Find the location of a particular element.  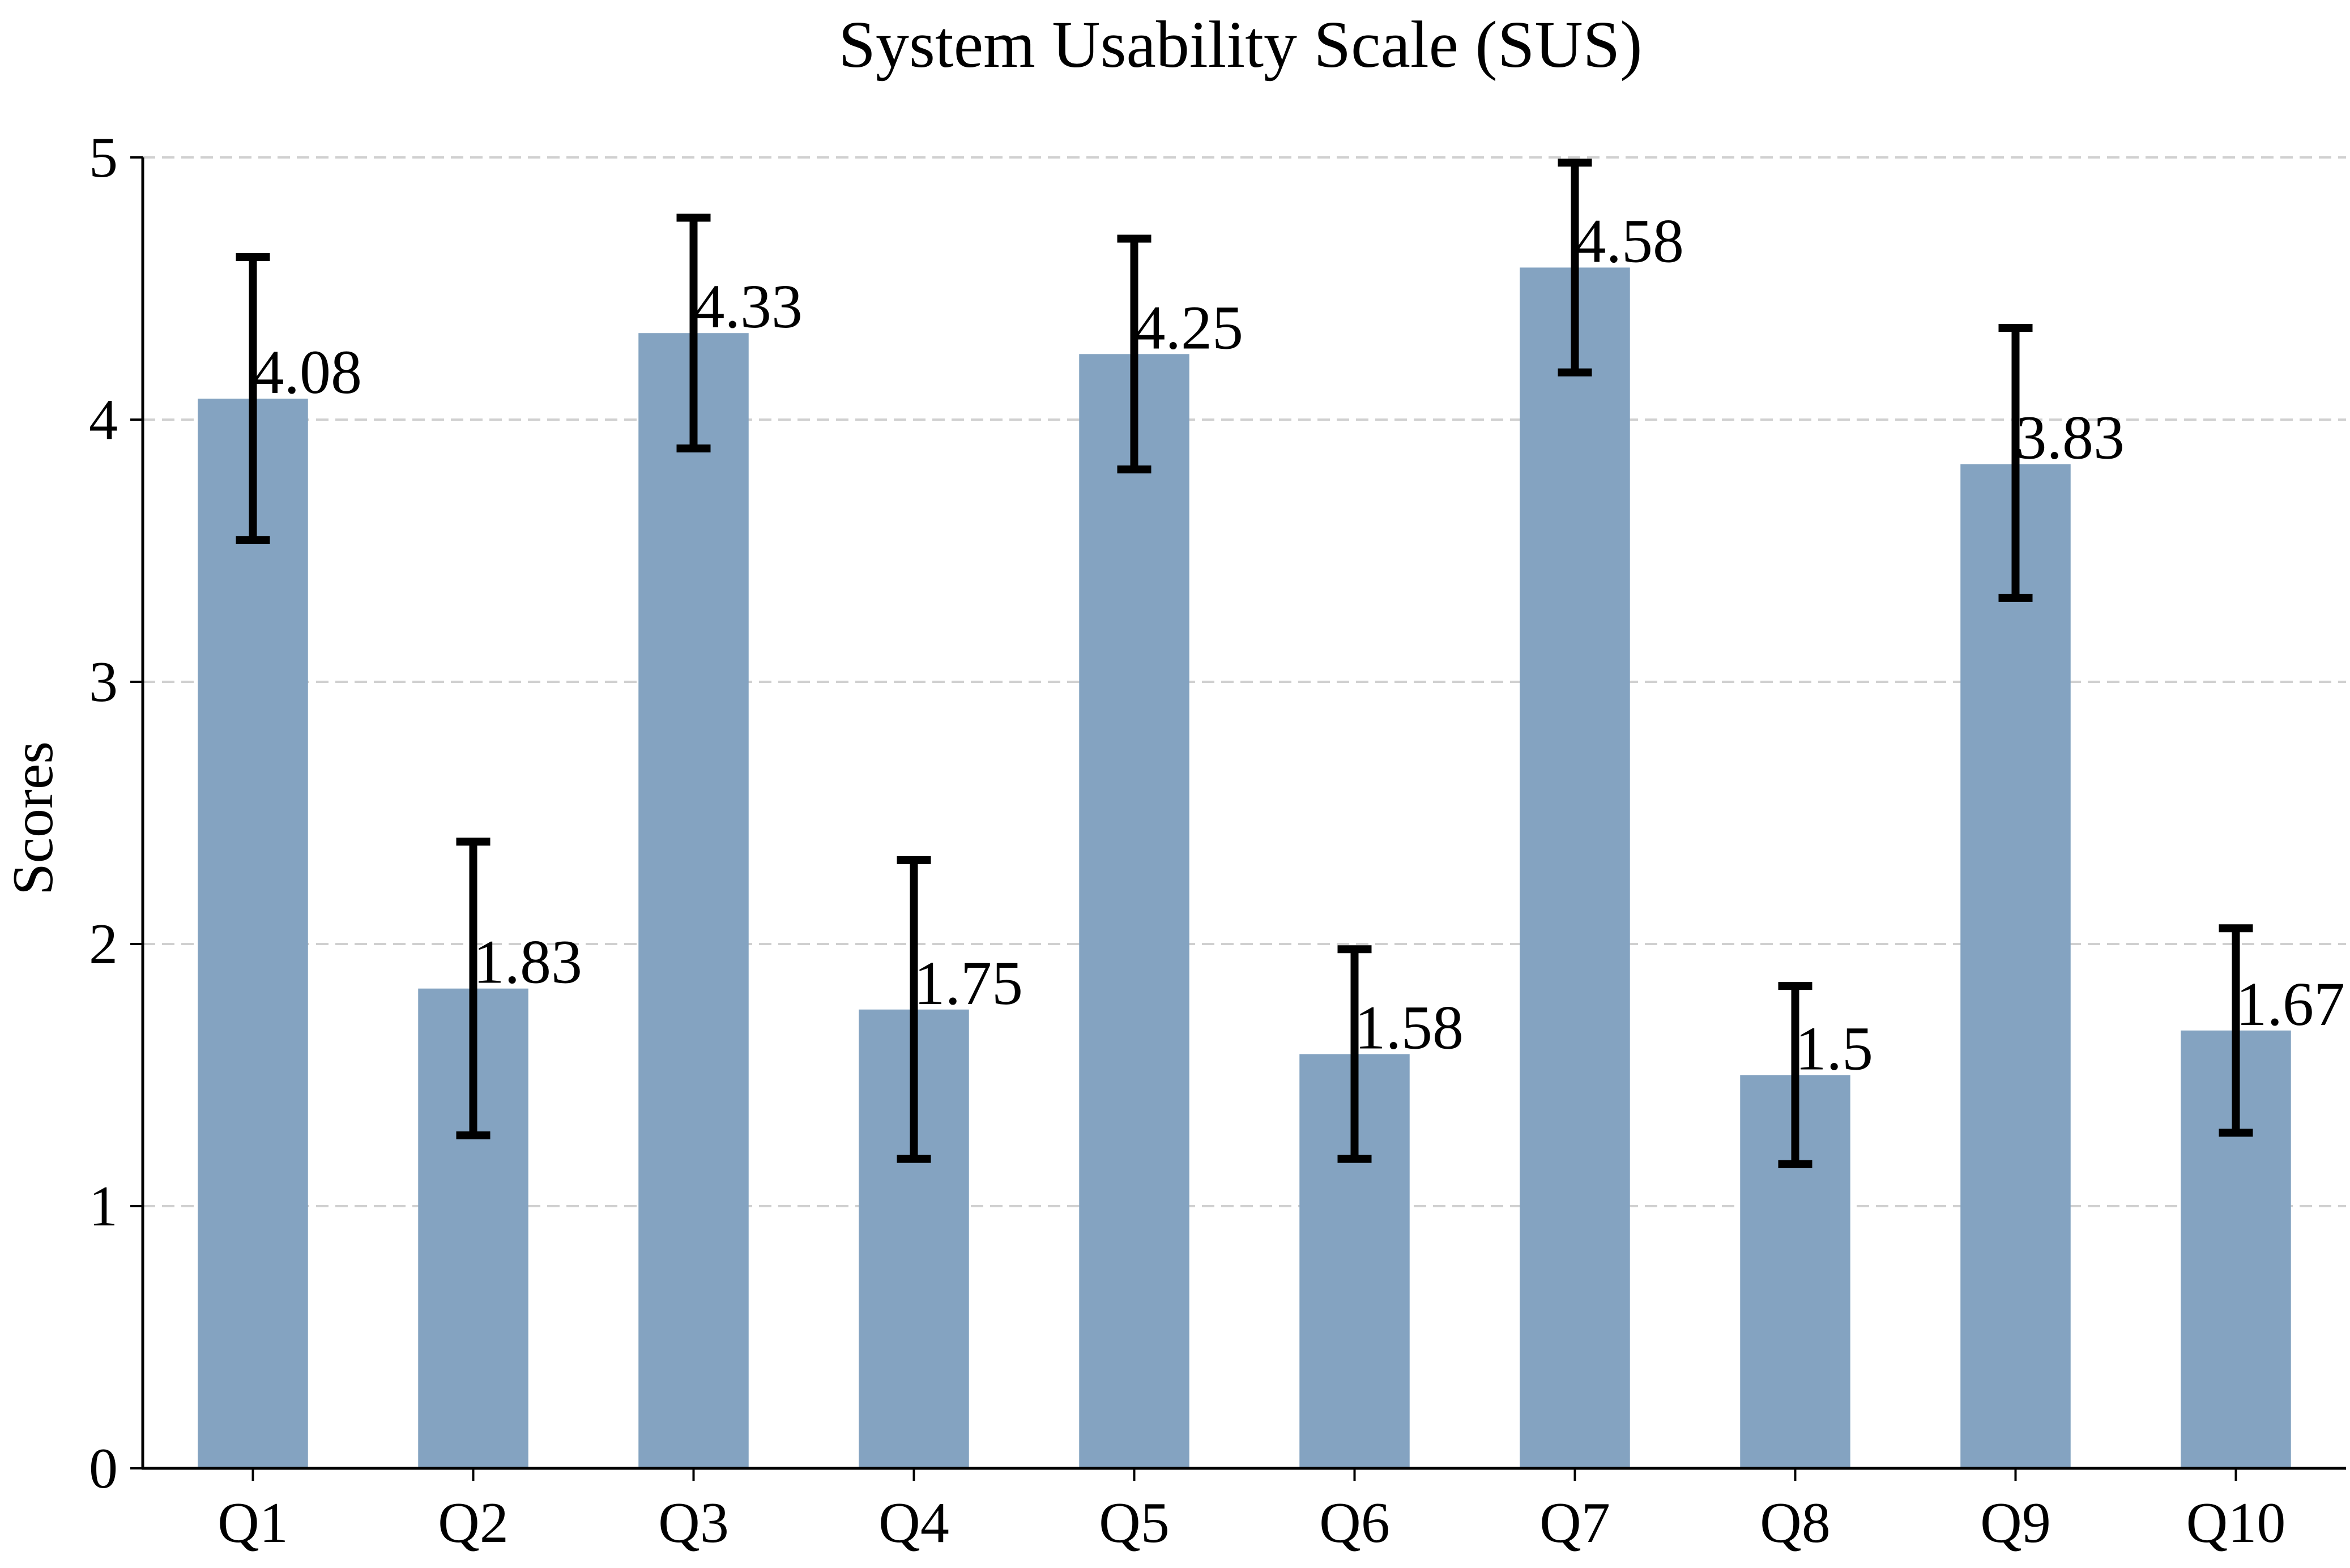

y-tick-label-5: 5 is located at coordinates (104, 158).